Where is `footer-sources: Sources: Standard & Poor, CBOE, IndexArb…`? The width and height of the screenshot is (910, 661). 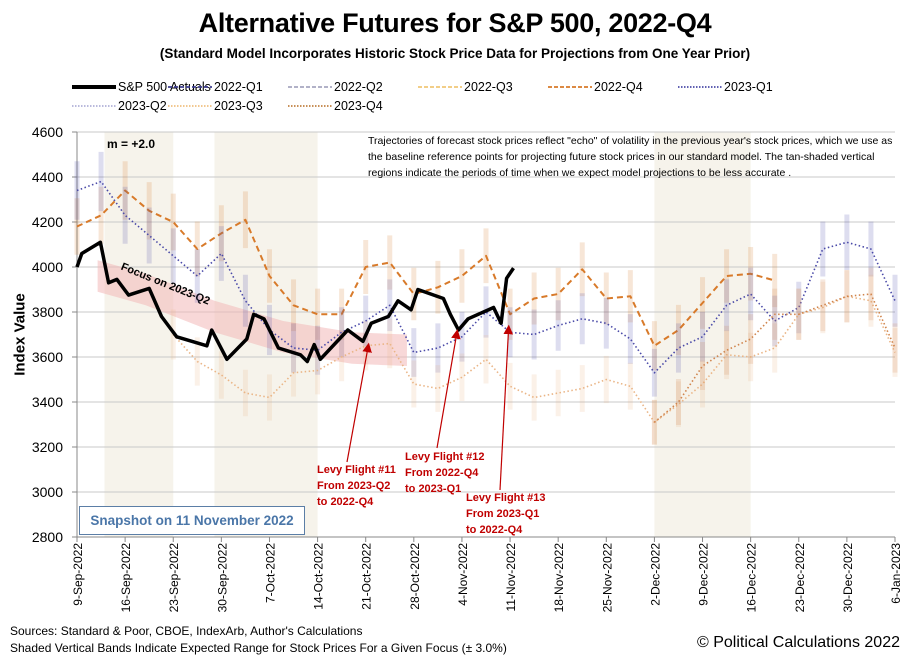
footer-sources: Sources: Standard & Poor, CBOE, IndexArb… is located at coordinates (186, 631).